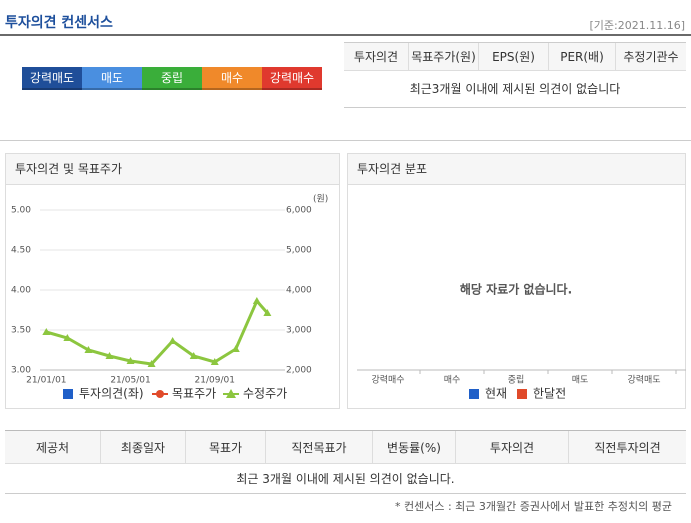 This screenshot has width=691, height=523. Describe the element at coordinates (581, 57) in the screenshot. I see `column-header: PER(배)` at that location.